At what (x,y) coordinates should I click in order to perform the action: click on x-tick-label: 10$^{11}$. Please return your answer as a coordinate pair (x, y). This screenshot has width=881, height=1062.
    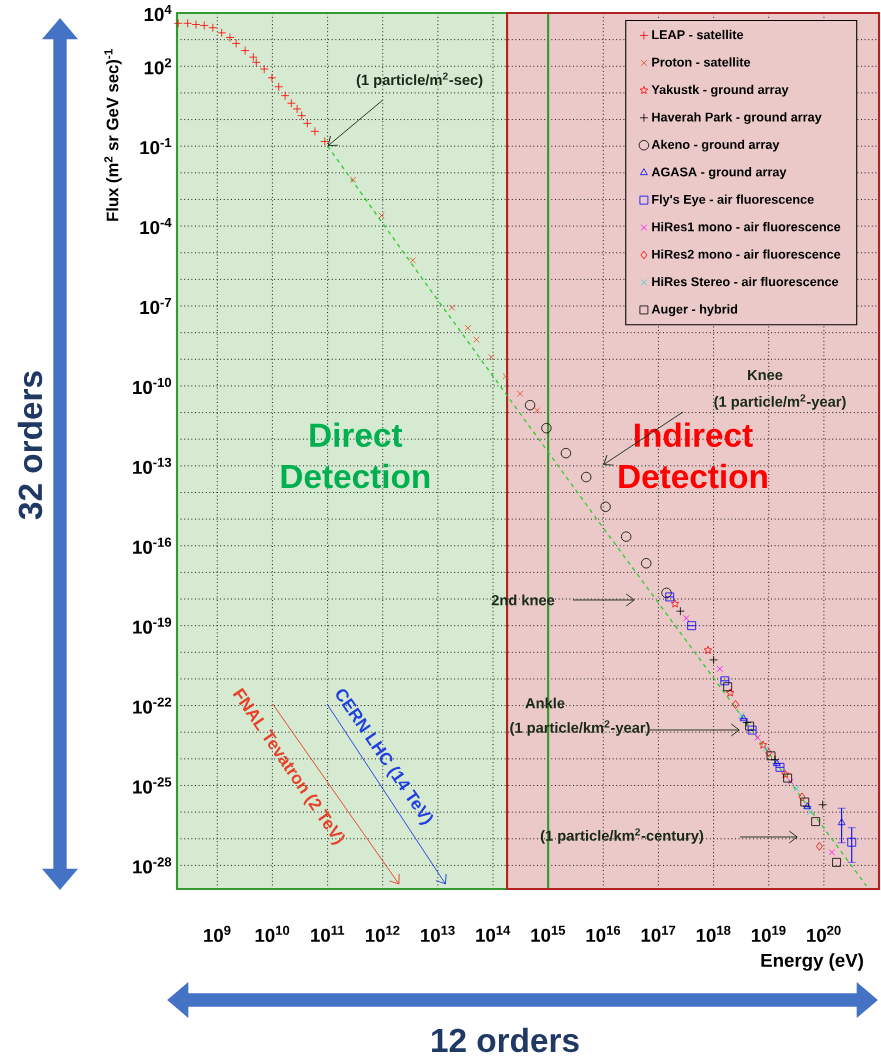
    Looking at the image, I should click on (328, 933).